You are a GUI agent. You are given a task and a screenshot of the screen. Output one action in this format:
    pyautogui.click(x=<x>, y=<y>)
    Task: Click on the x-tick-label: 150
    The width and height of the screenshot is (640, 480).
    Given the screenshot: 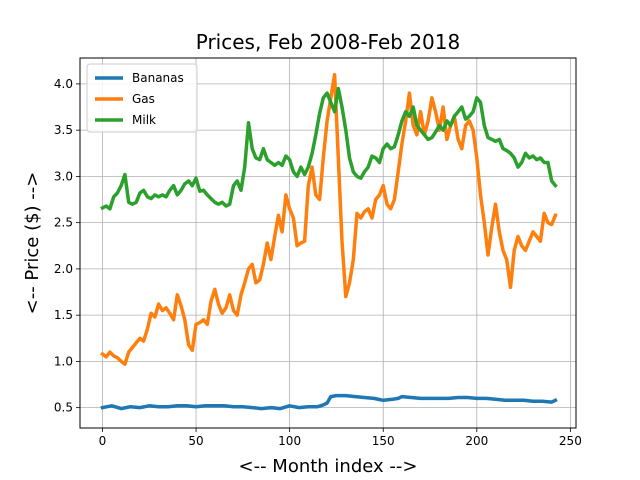 What is the action you would take?
    pyautogui.click(x=383, y=441)
    